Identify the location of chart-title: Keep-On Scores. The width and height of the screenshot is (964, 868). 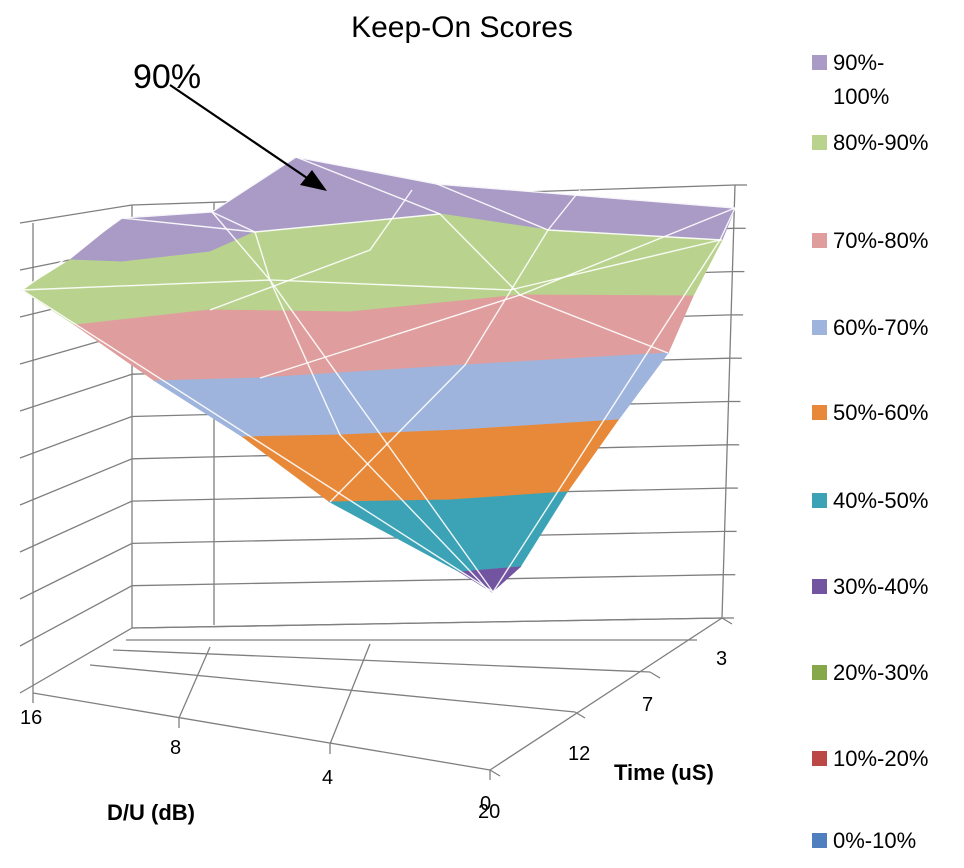
(462, 27).